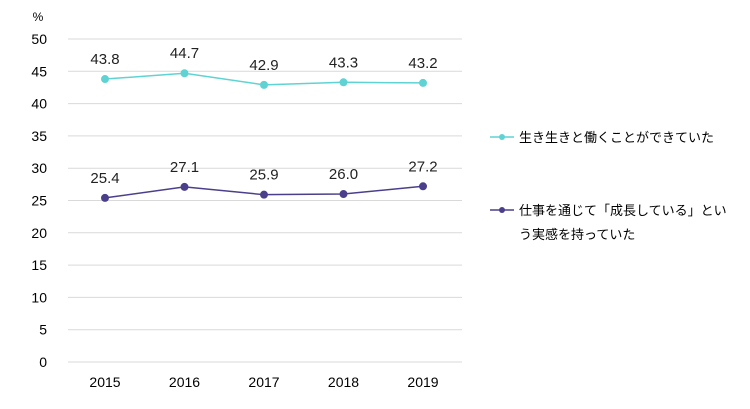 Image resolution: width=750 pixels, height=409 pixels. Describe the element at coordinates (105, 79) in the screenshot. I see `data-point-s1-2015` at that location.